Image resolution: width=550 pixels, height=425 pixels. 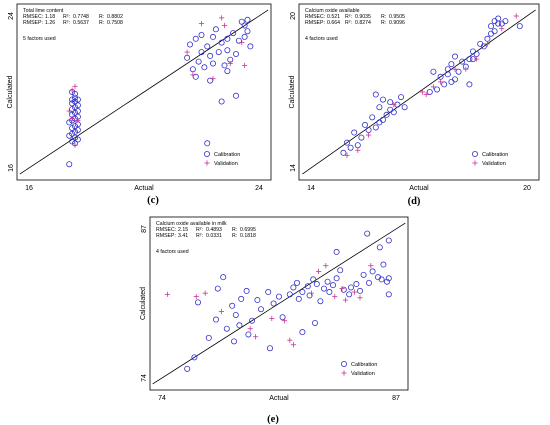 What do you see at coordinates (348, 23) in the screenshot?
I see `stat-r2-label: R²:` at bounding box center [348, 23].